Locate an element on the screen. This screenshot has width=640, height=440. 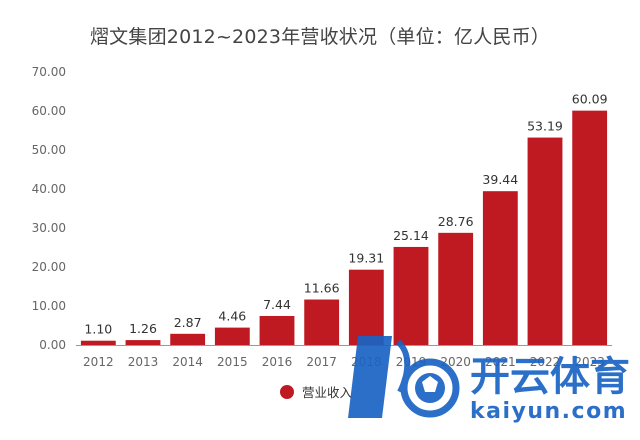
y-tick-label: 0.00 is located at coordinates (52, 345).